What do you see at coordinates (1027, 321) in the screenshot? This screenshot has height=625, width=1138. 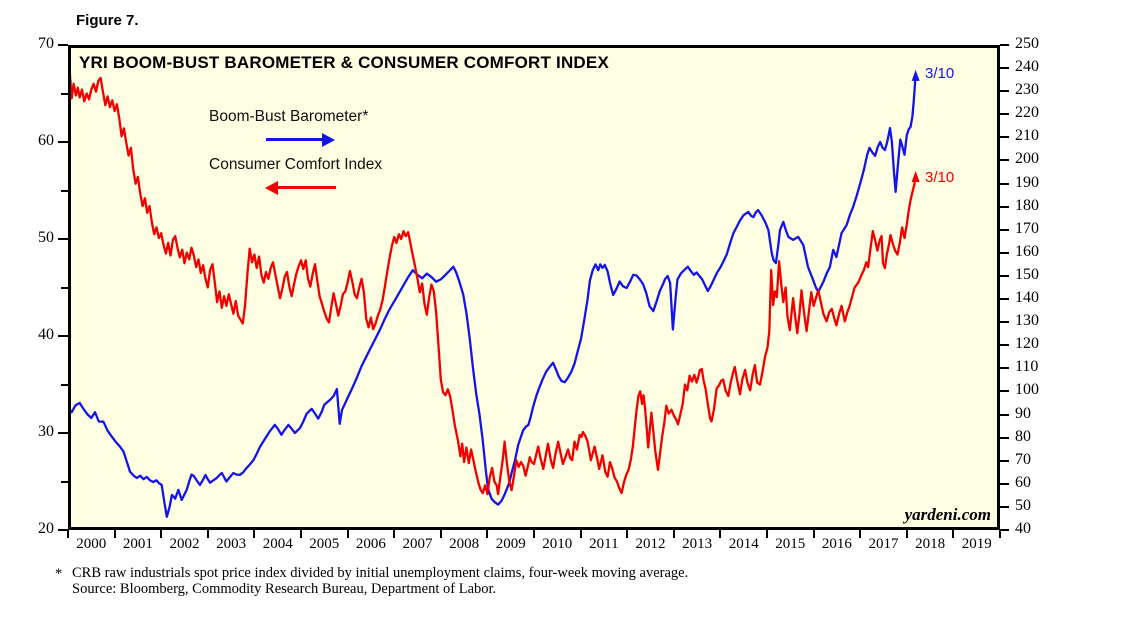 I see `y-right-tick-label: 130` at bounding box center [1027, 321].